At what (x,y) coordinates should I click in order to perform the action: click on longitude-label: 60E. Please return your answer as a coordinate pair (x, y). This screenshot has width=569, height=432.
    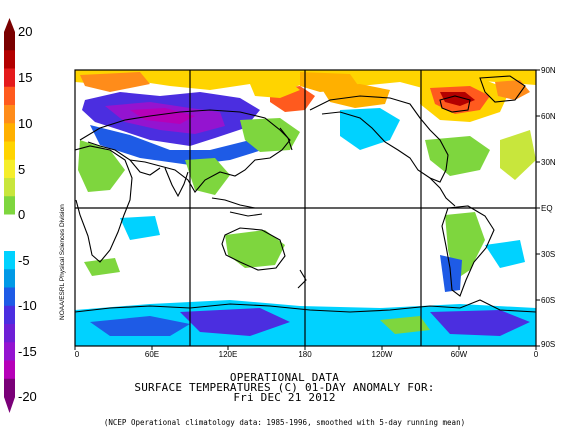
    Looking at the image, I should click on (152, 354).